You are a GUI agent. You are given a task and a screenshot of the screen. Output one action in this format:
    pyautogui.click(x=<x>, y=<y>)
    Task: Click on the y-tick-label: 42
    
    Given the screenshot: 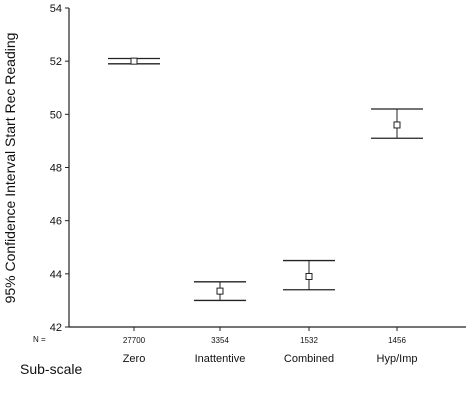 What is the action you would take?
    pyautogui.click(x=56, y=328)
    